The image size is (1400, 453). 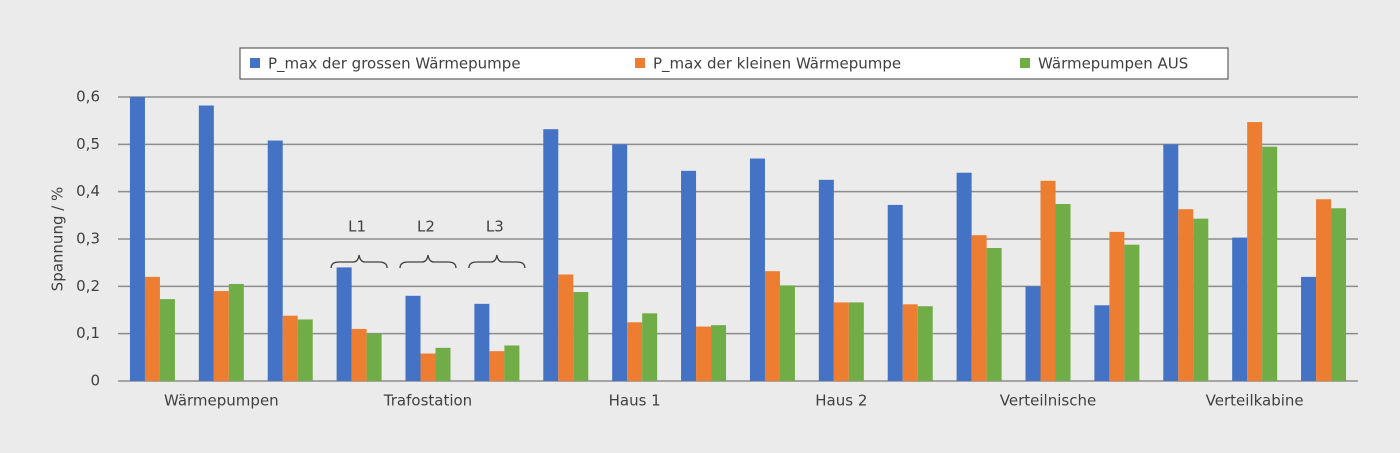 I want to click on x-tick-label: Haus 2, so click(x=841, y=401).